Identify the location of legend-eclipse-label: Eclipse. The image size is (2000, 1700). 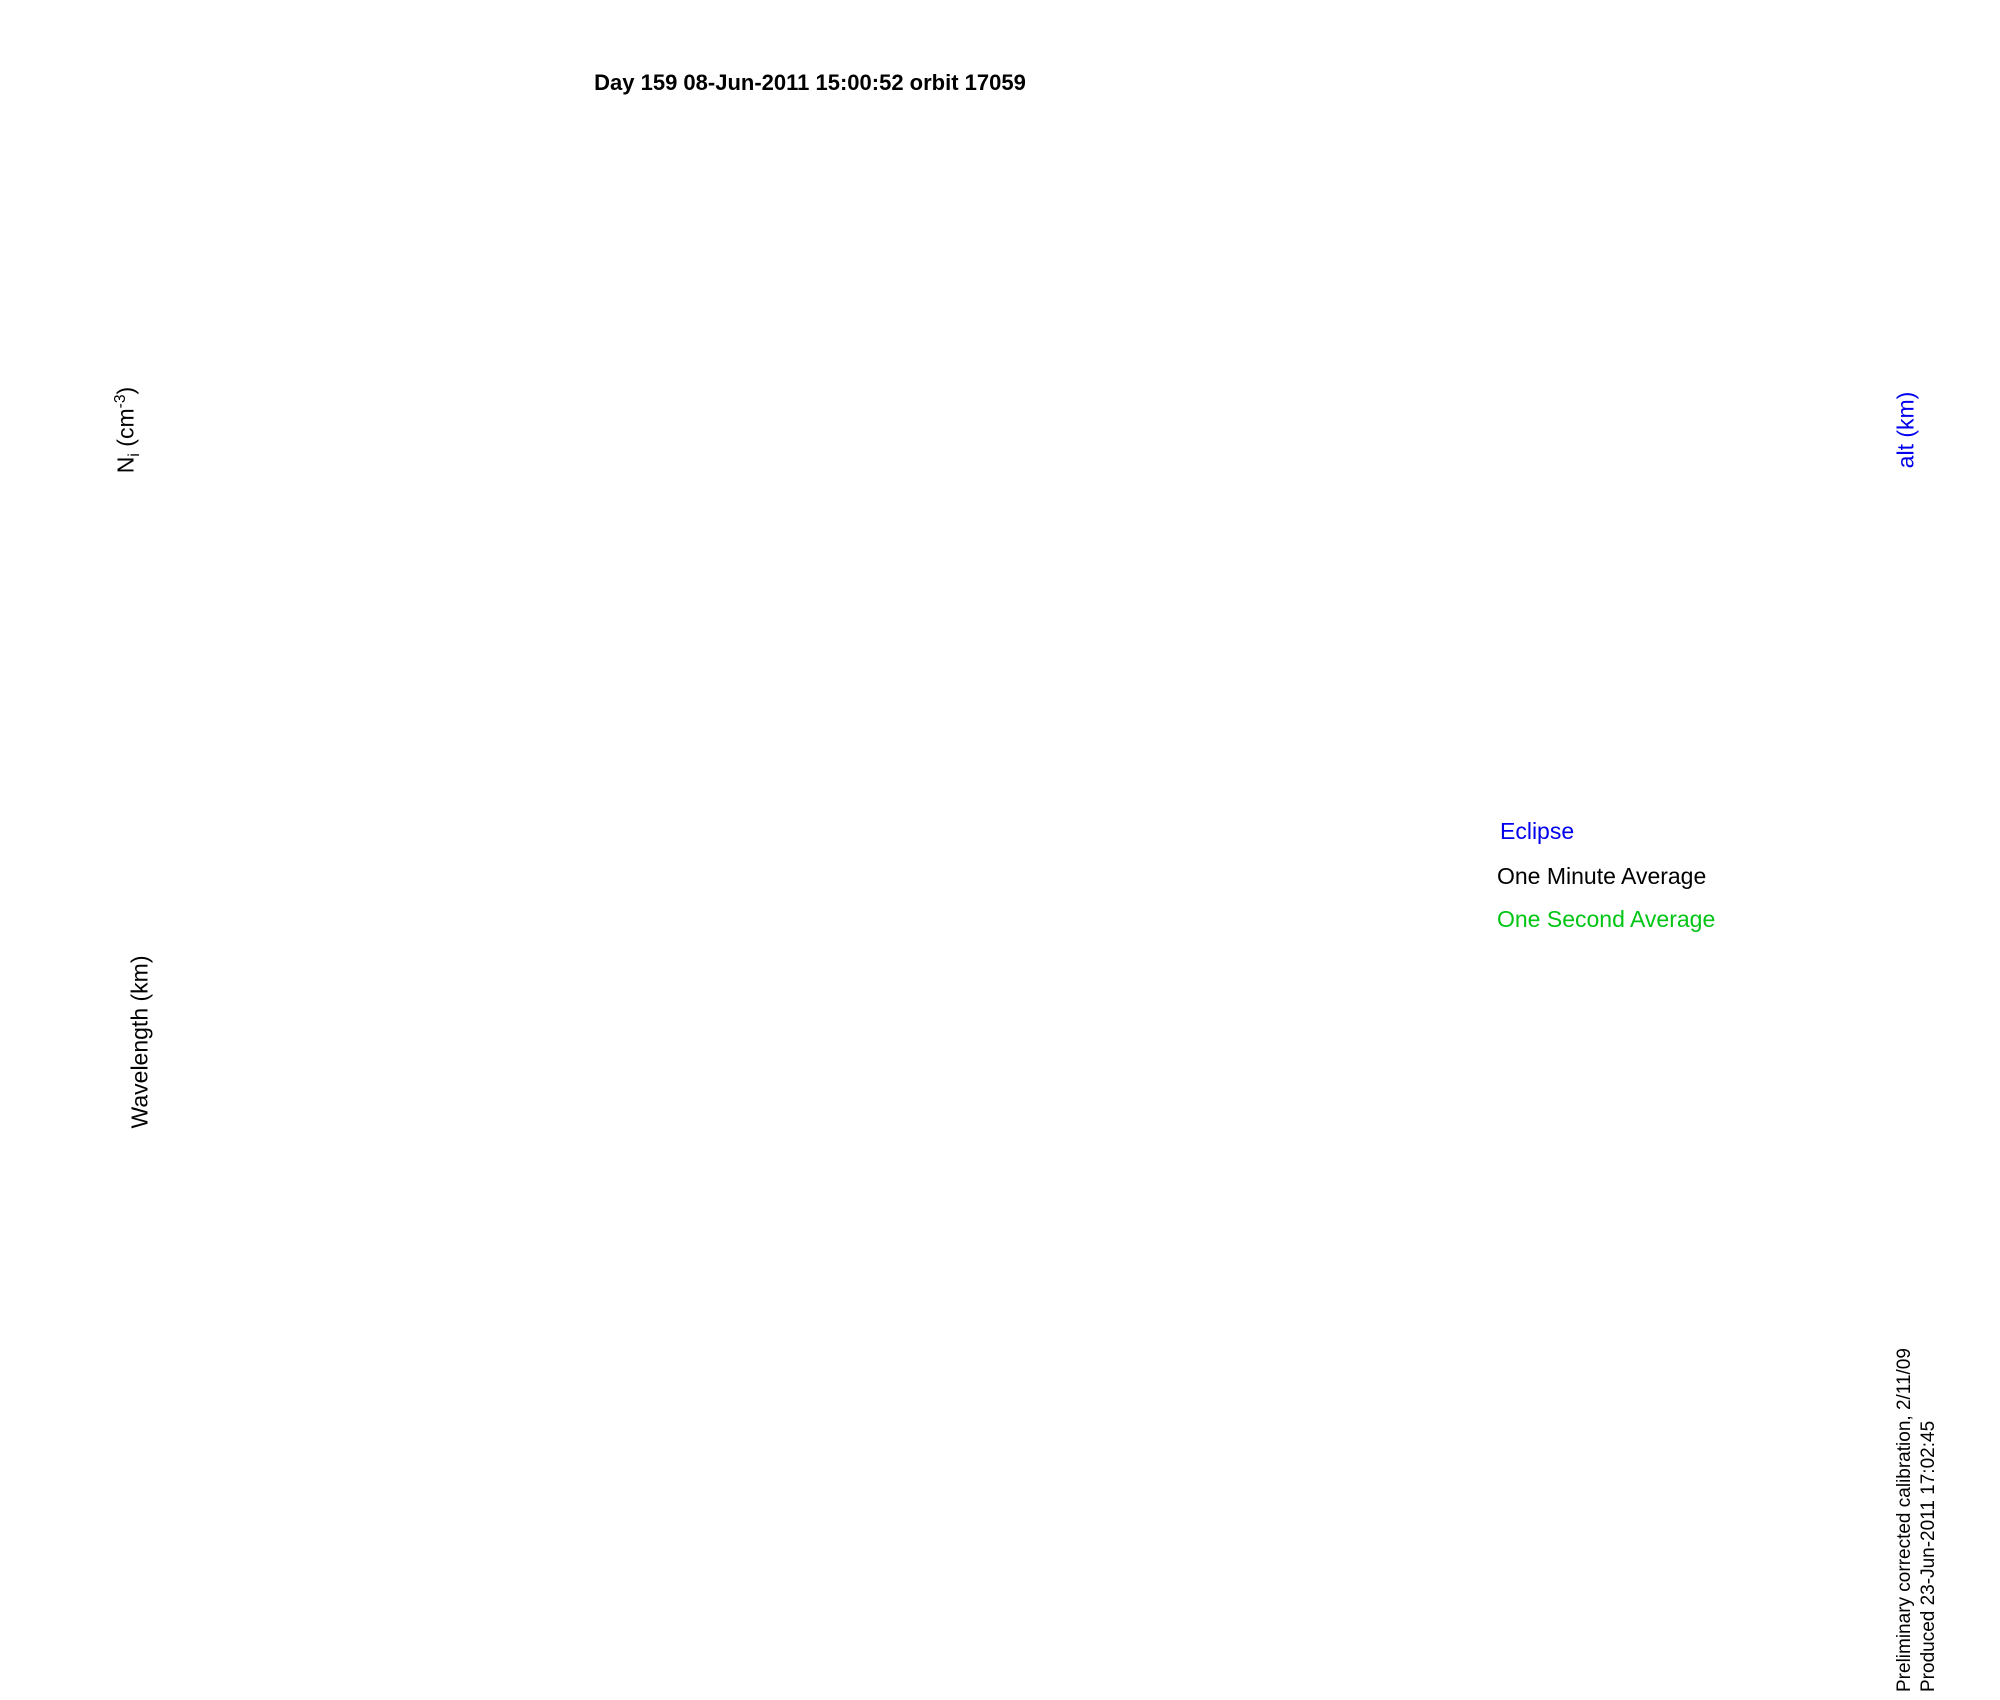
(1537, 831).